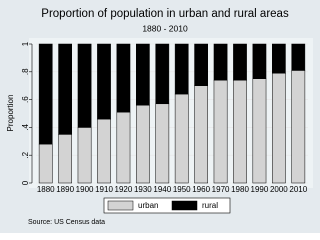 The height and width of the screenshot is (240, 320). What do you see at coordinates (165, 28) in the screenshot?
I see `chart-subtitle: 1880 - 2010` at bounding box center [165, 28].